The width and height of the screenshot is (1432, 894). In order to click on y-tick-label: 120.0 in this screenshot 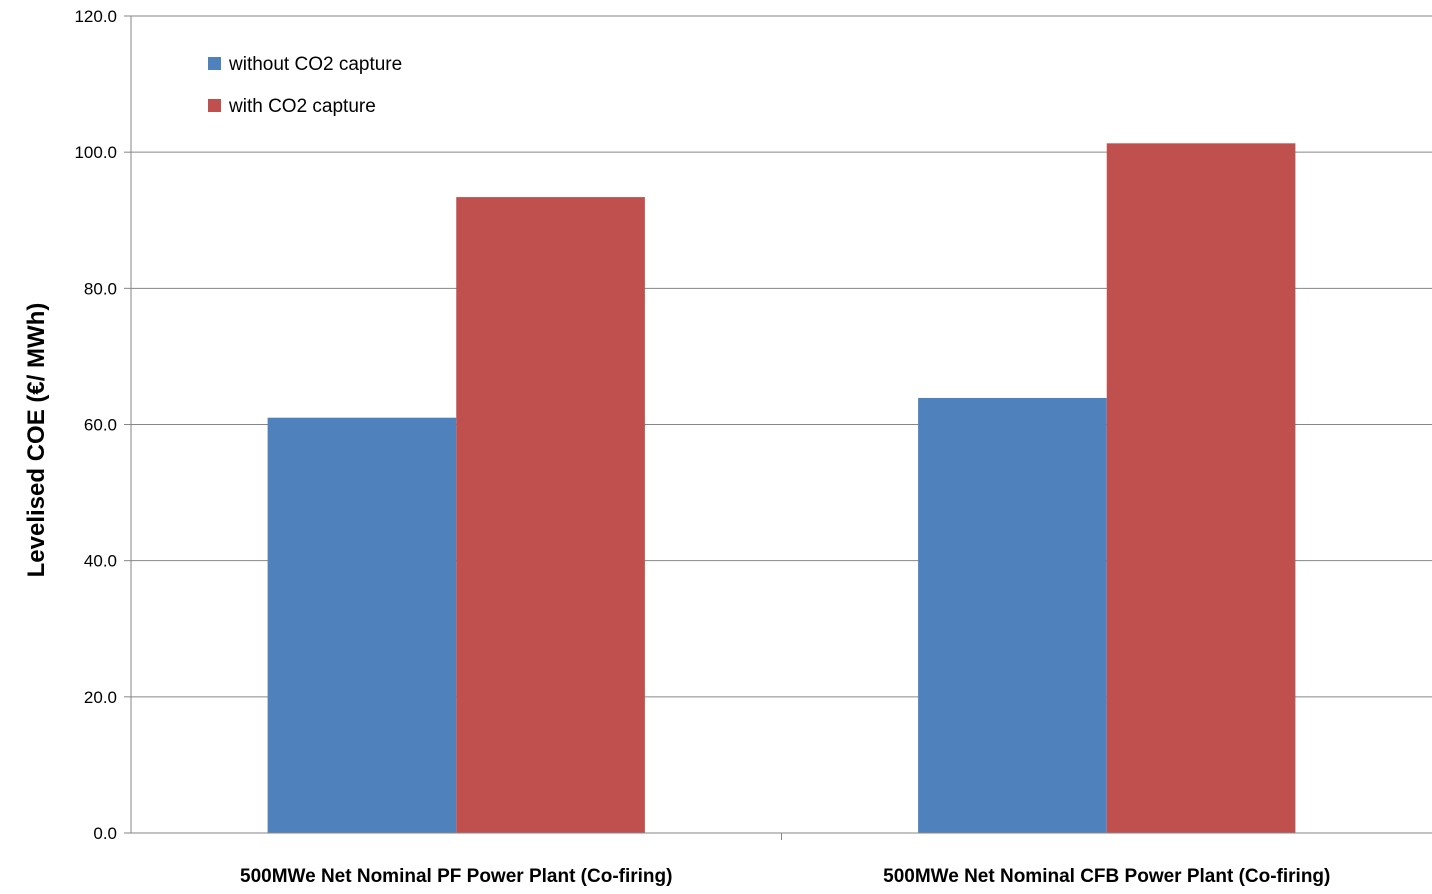, I will do `click(95, 16)`.